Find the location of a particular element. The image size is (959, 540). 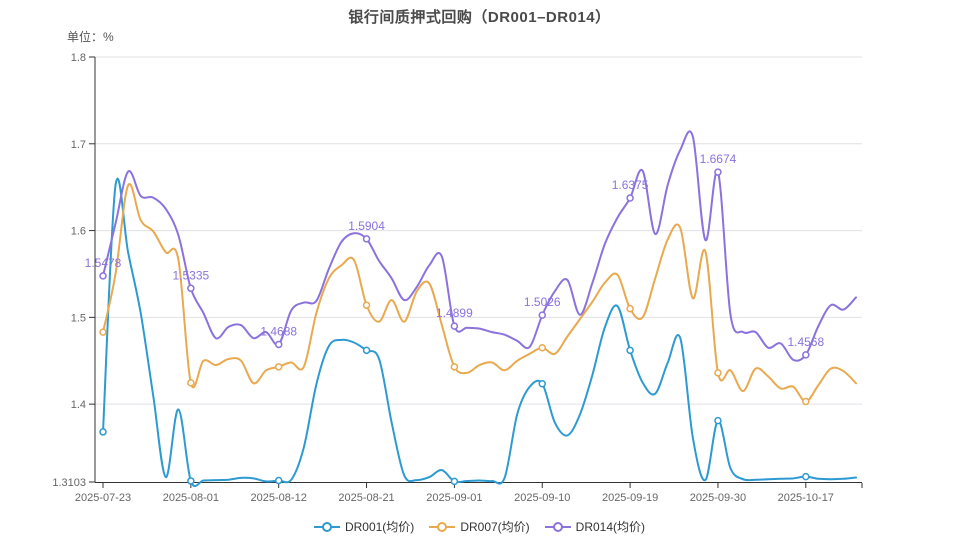

x-axis-label: 2025-08-12 is located at coordinates (279, 498).